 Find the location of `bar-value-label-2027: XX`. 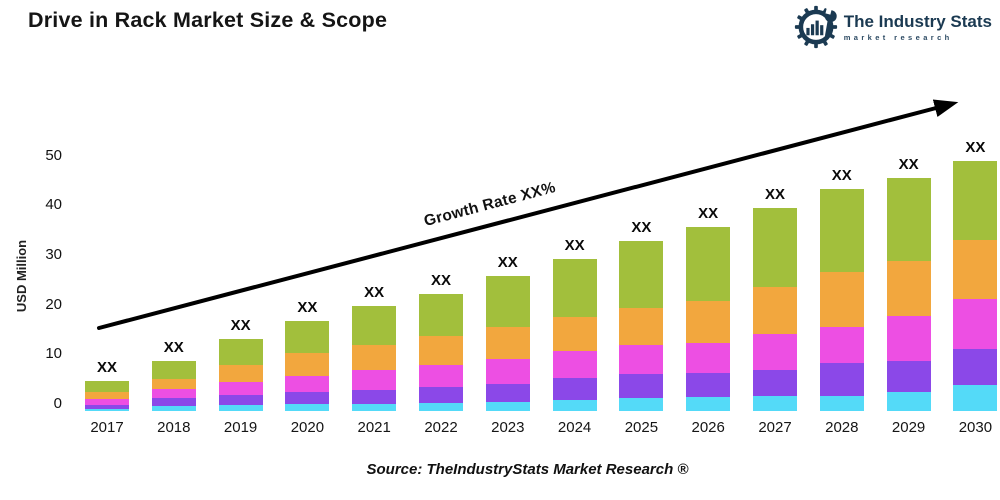

bar-value-label-2027: XX is located at coordinates (774, 194).